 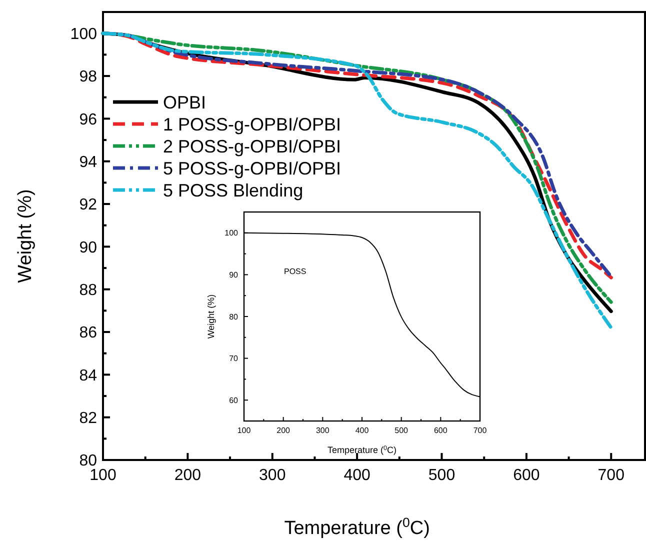 What do you see at coordinates (252, 146) in the screenshot?
I see `legend-label: 2 POSS-g-OPBI/OPBI` at bounding box center [252, 146].